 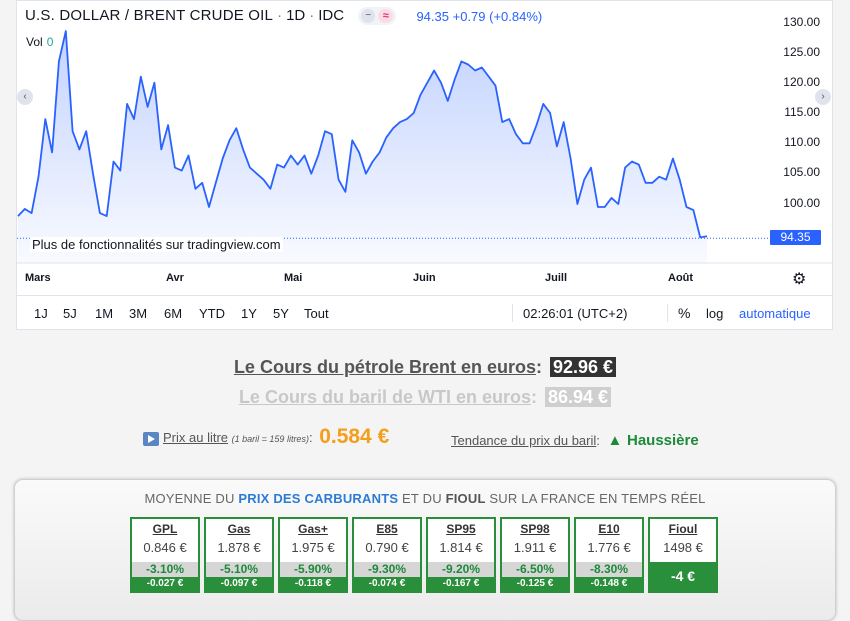 I want to click on range-button-ytd: YTD, so click(x=212, y=313).